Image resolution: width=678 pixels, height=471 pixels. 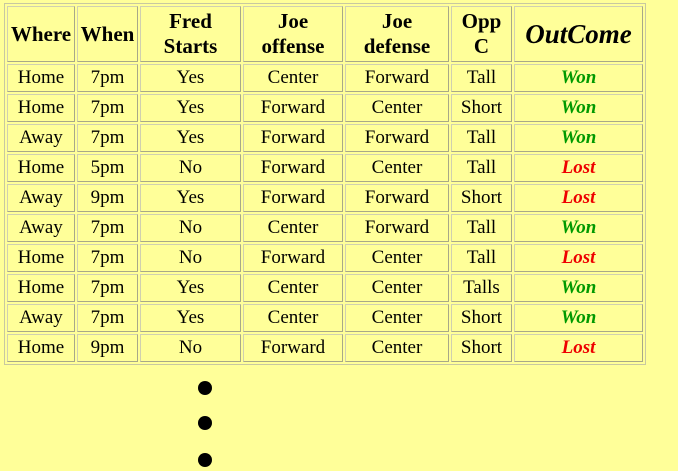 I want to click on table-row: Home 7pm No Forward Center Tall Lost, so click(x=325, y=258).